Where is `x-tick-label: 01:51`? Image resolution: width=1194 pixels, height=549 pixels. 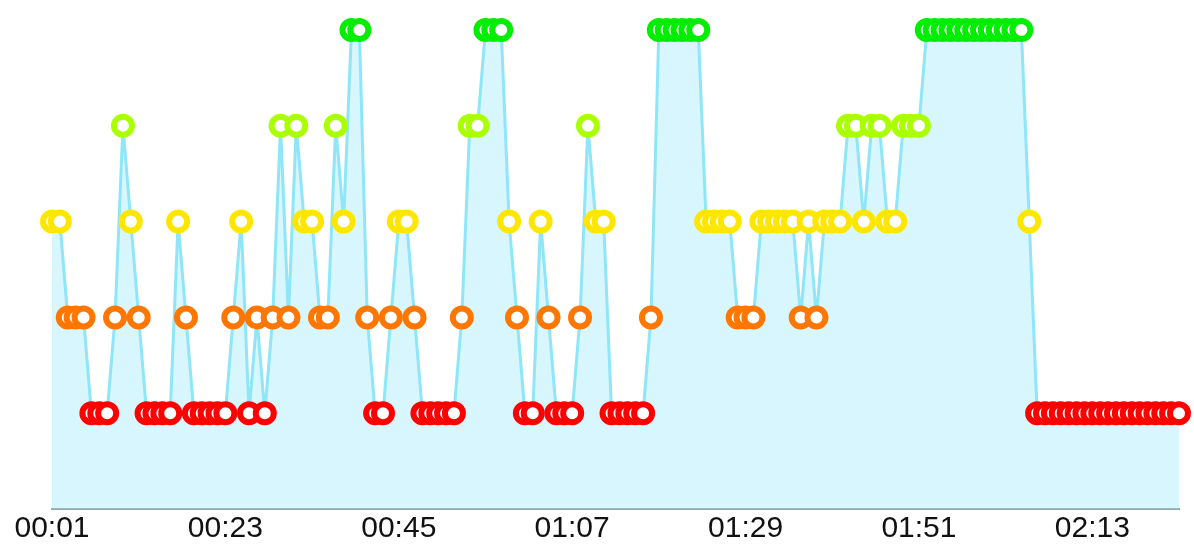 x-tick-label: 01:51 is located at coordinates (919, 527).